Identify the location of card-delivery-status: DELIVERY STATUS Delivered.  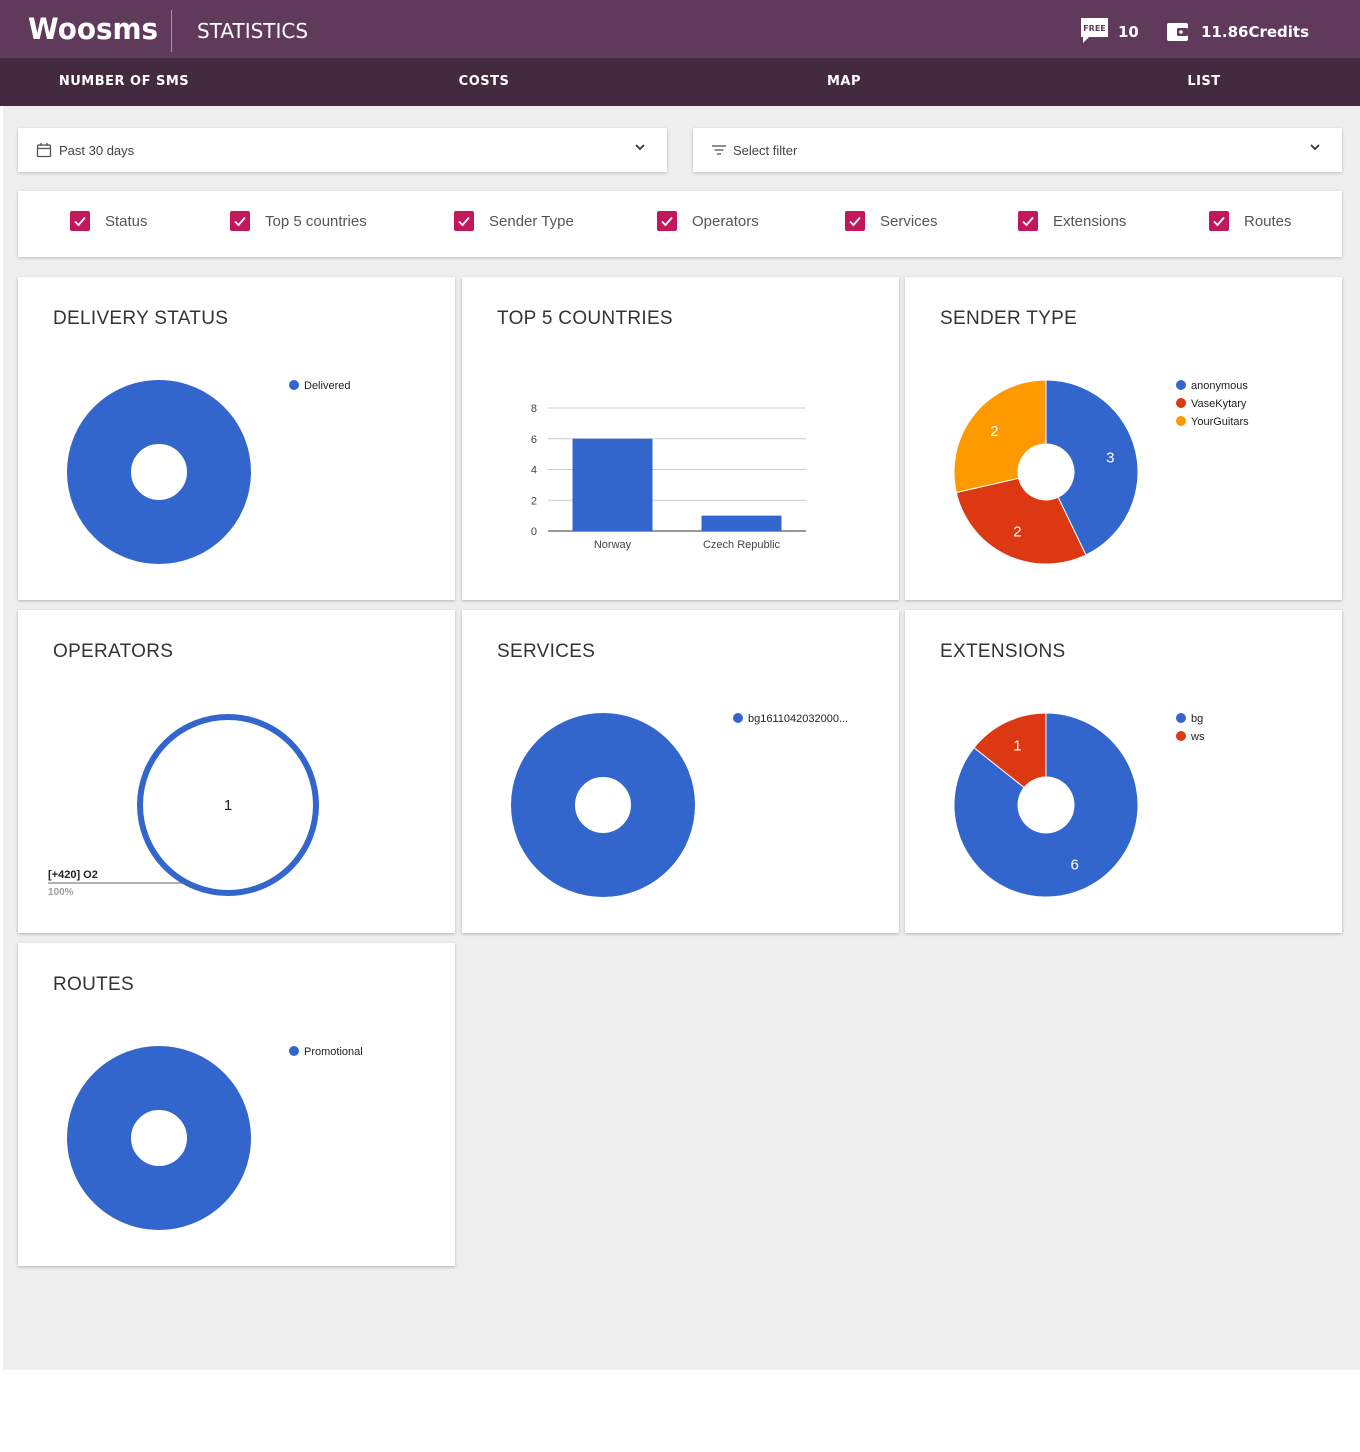
(236, 438).